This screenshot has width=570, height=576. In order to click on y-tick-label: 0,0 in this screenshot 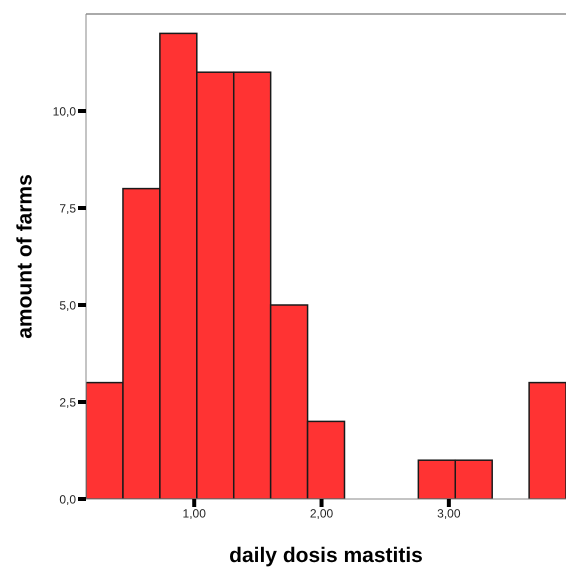, I will do `click(67, 499)`.